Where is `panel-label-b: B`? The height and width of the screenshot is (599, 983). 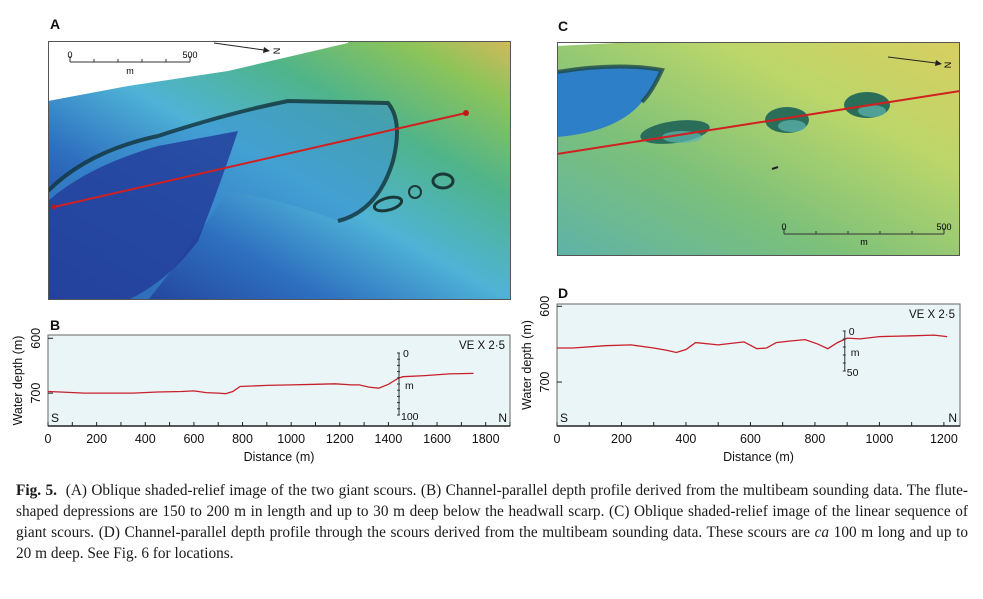
panel-label-b: B is located at coordinates (55, 325).